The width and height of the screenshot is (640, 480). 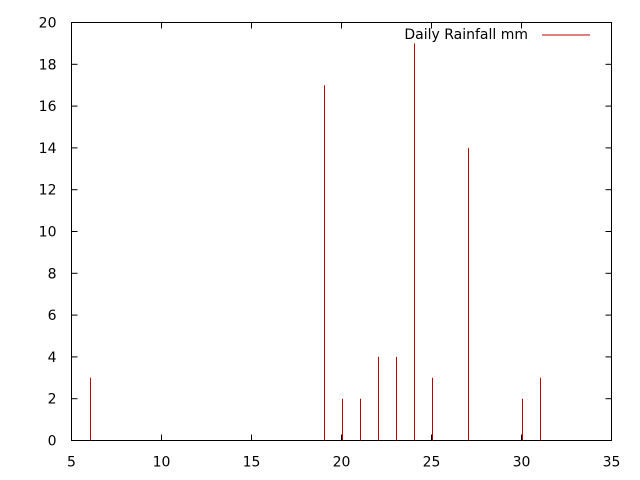 What do you see at coordinates (252, 463) in the screenshot?
I see `x-tick-label: 15` at bounding box center [252, 463].